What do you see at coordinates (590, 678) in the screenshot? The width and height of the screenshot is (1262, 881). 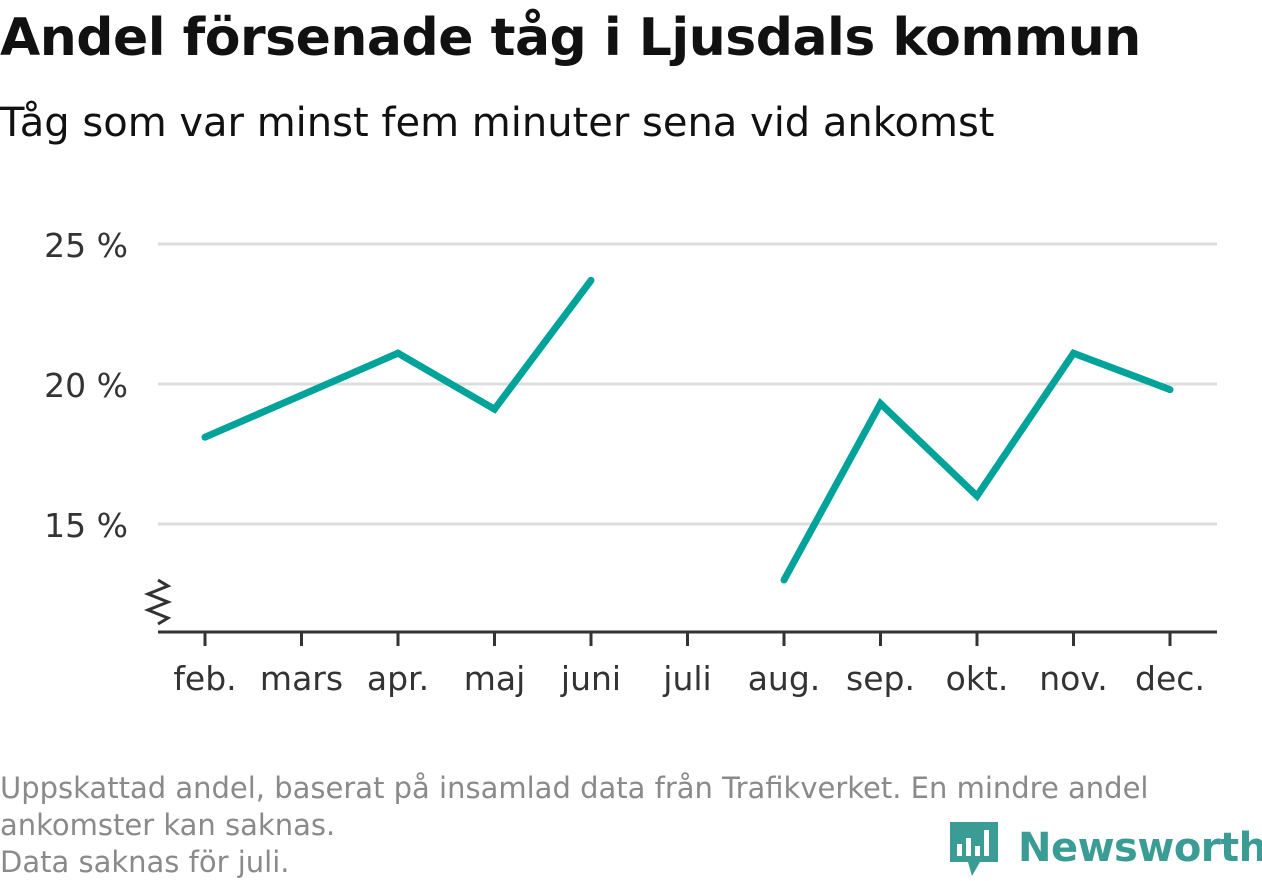 I see `x-tick-label: juni` at bounding box center [590, 678].